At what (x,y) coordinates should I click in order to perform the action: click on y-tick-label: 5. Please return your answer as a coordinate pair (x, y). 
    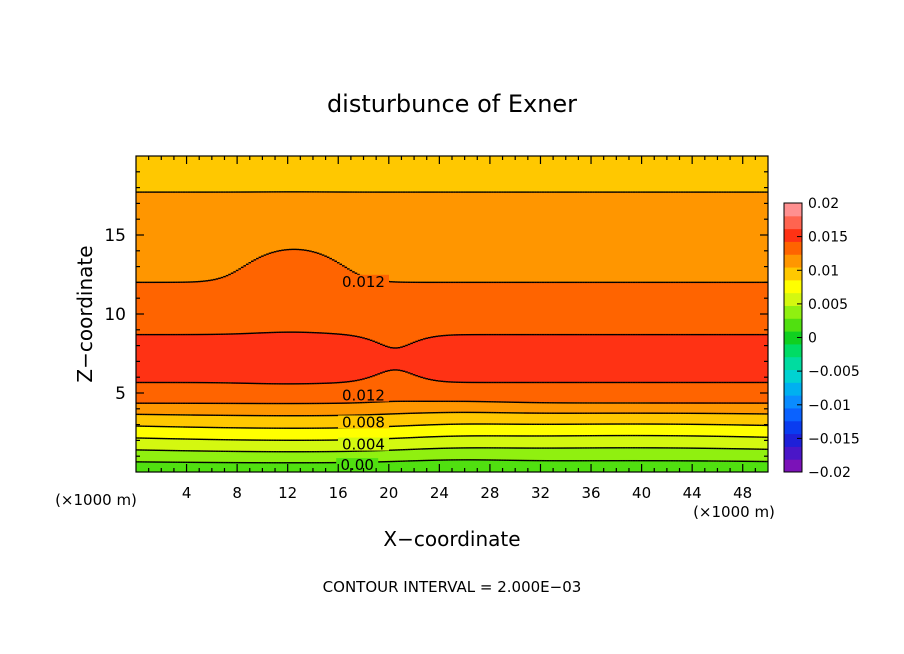
    Looking at the image, I should click on (120, 394).